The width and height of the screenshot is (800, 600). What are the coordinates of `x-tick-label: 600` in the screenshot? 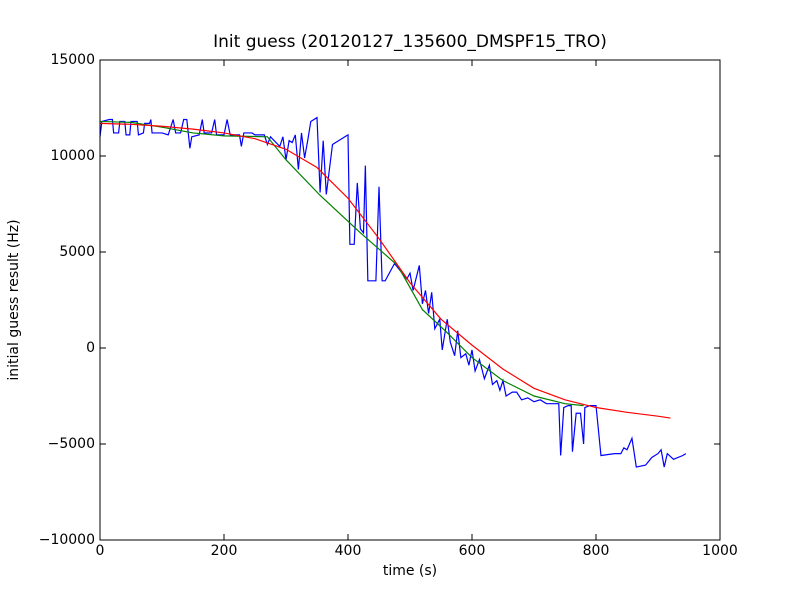 It's located at (472, 551).